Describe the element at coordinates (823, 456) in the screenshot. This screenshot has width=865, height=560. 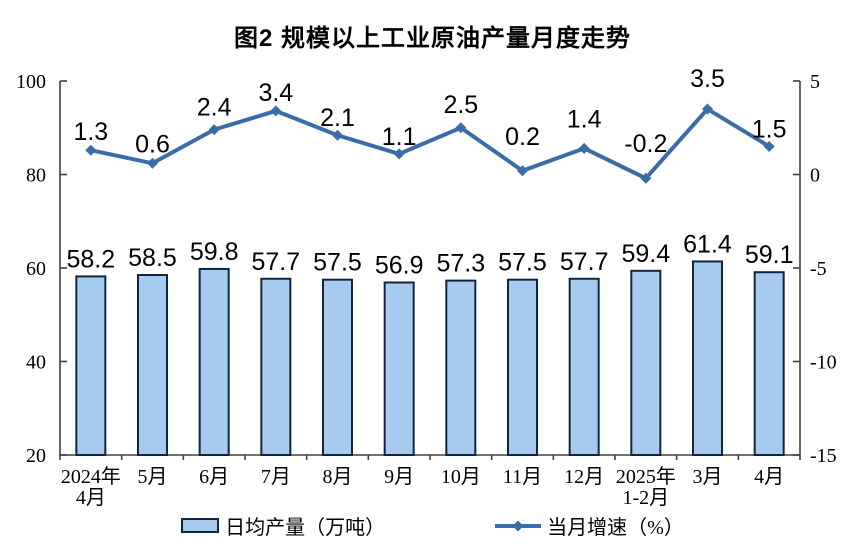
I see `svg-text: -15` at that location.